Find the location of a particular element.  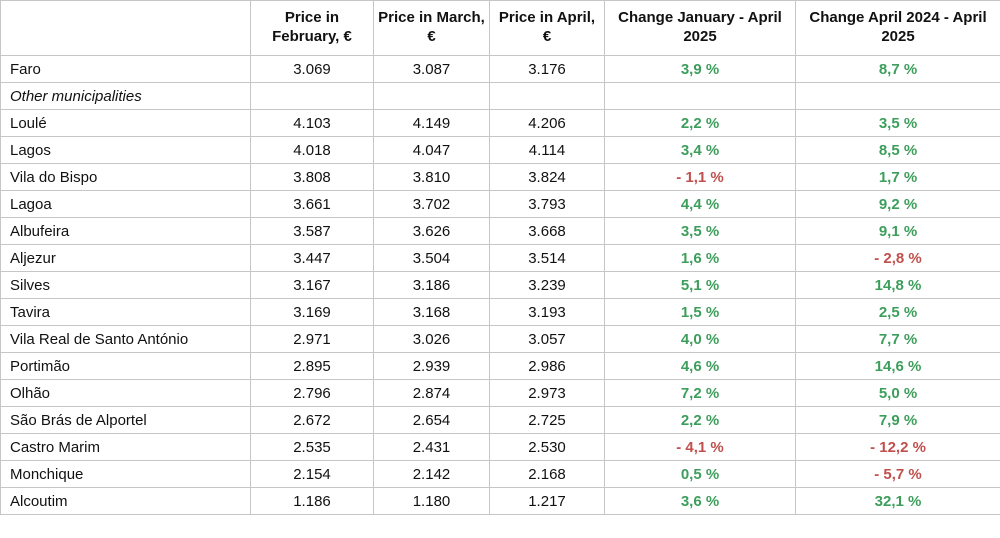

table-row: Tavira 3.169 3.168 3.193 1,5 % 2,5 % is located at coordinates (500, 312).